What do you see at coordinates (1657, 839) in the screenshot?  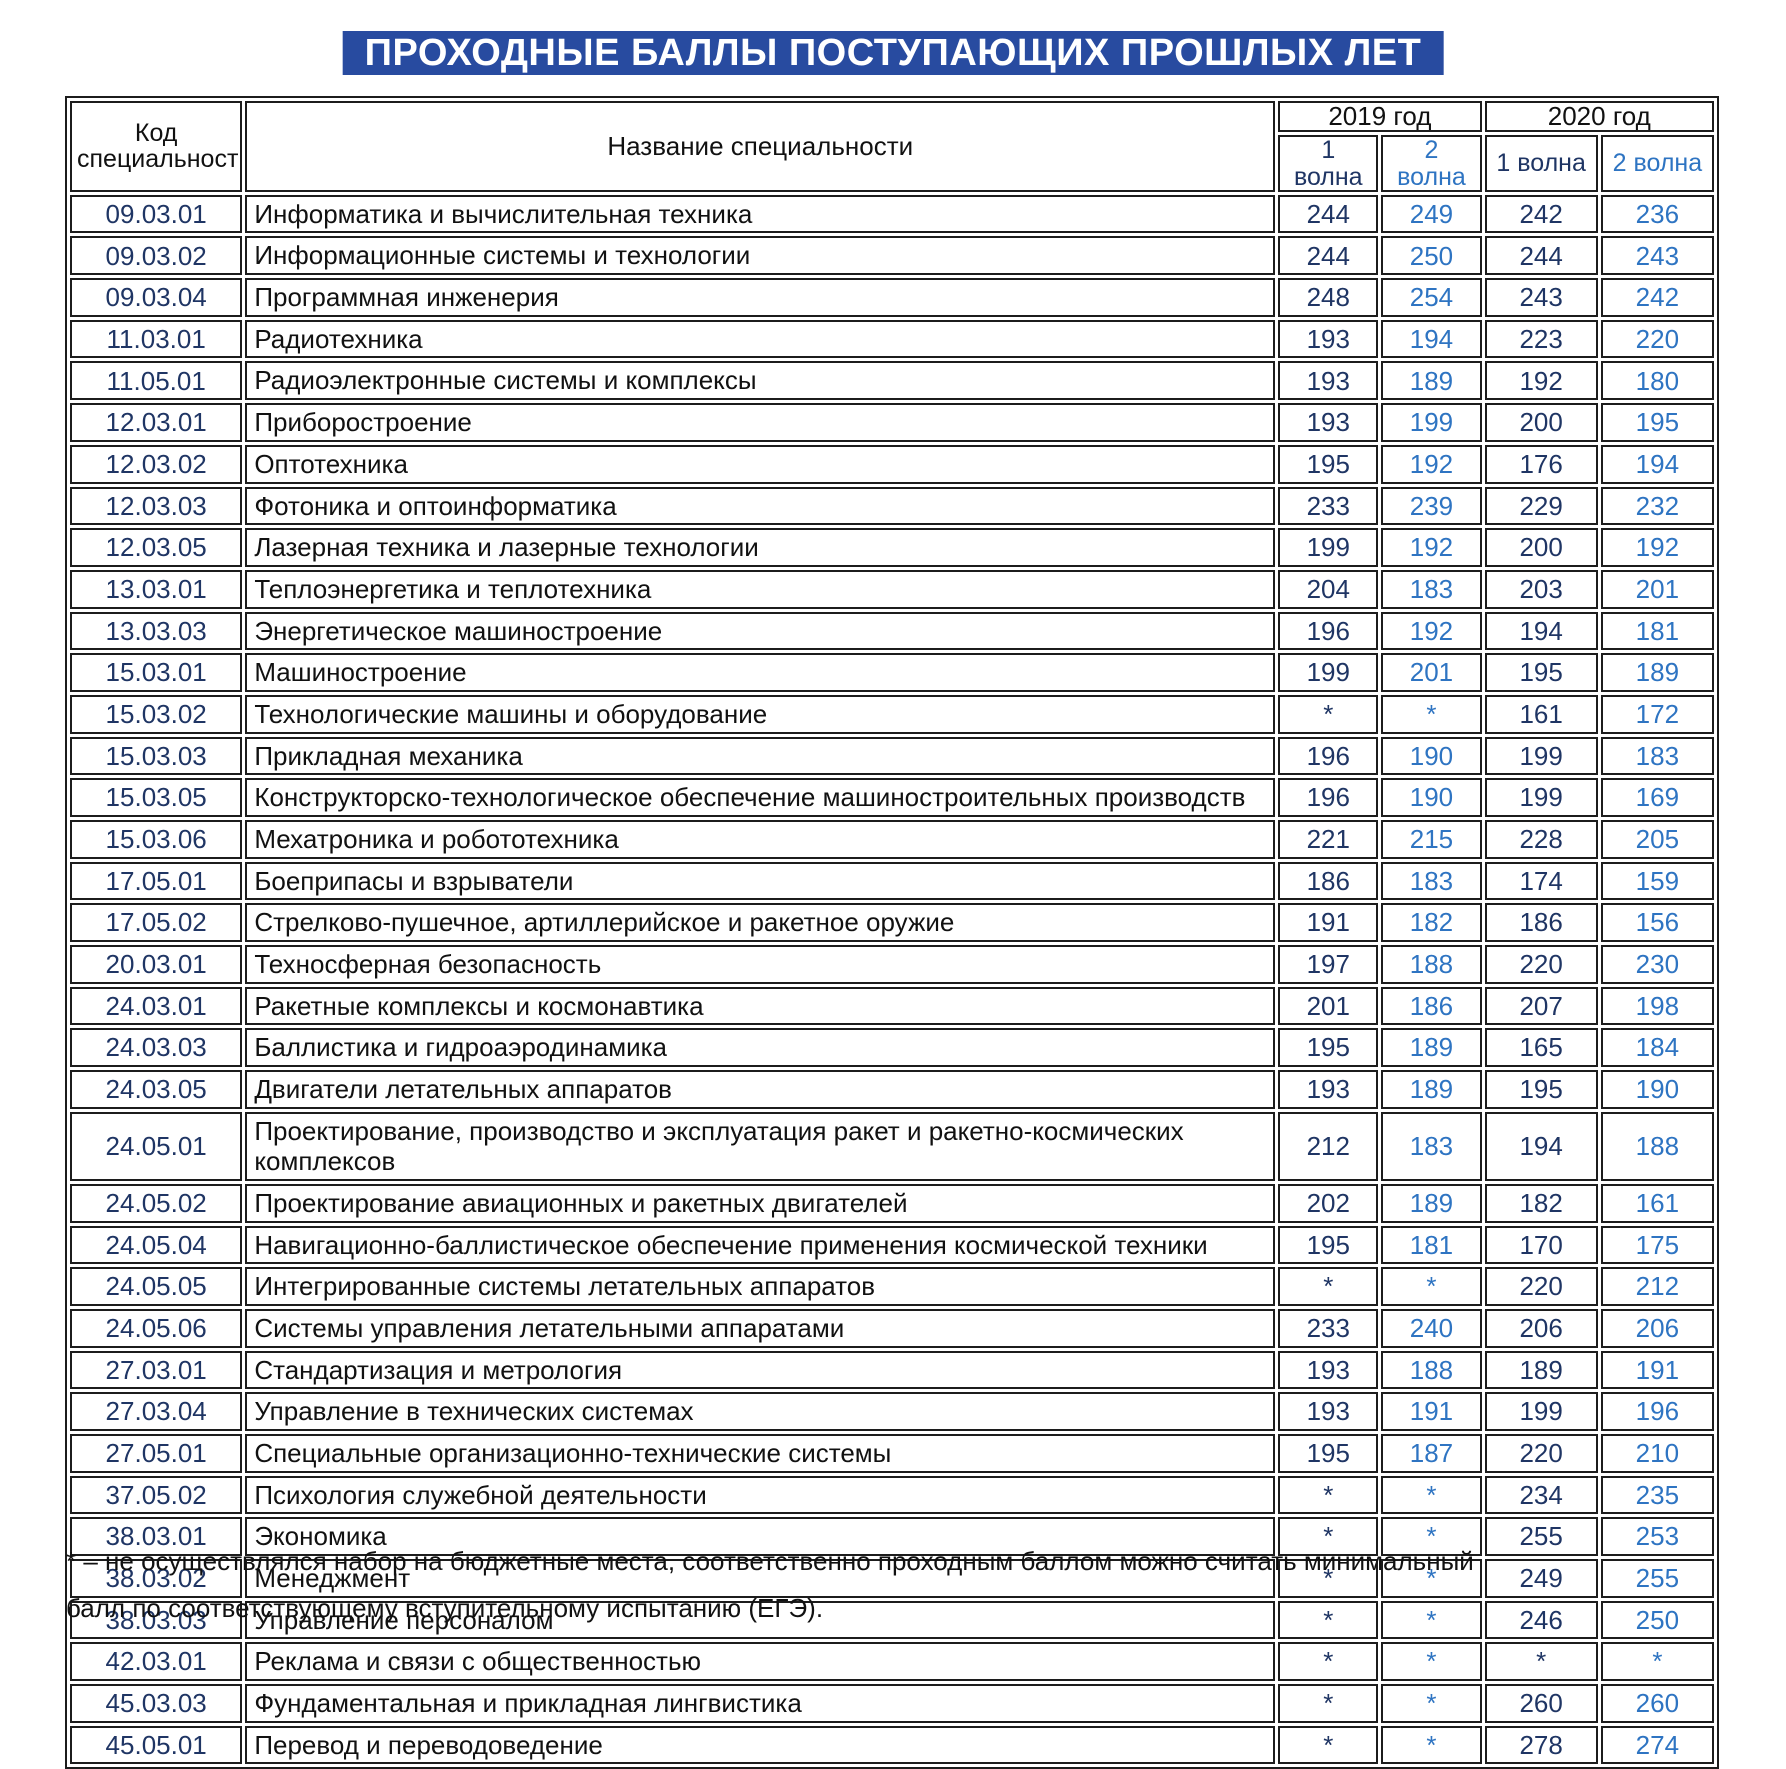 I see `score-2020-wave2: 205` at bounding box center [1657, 839].